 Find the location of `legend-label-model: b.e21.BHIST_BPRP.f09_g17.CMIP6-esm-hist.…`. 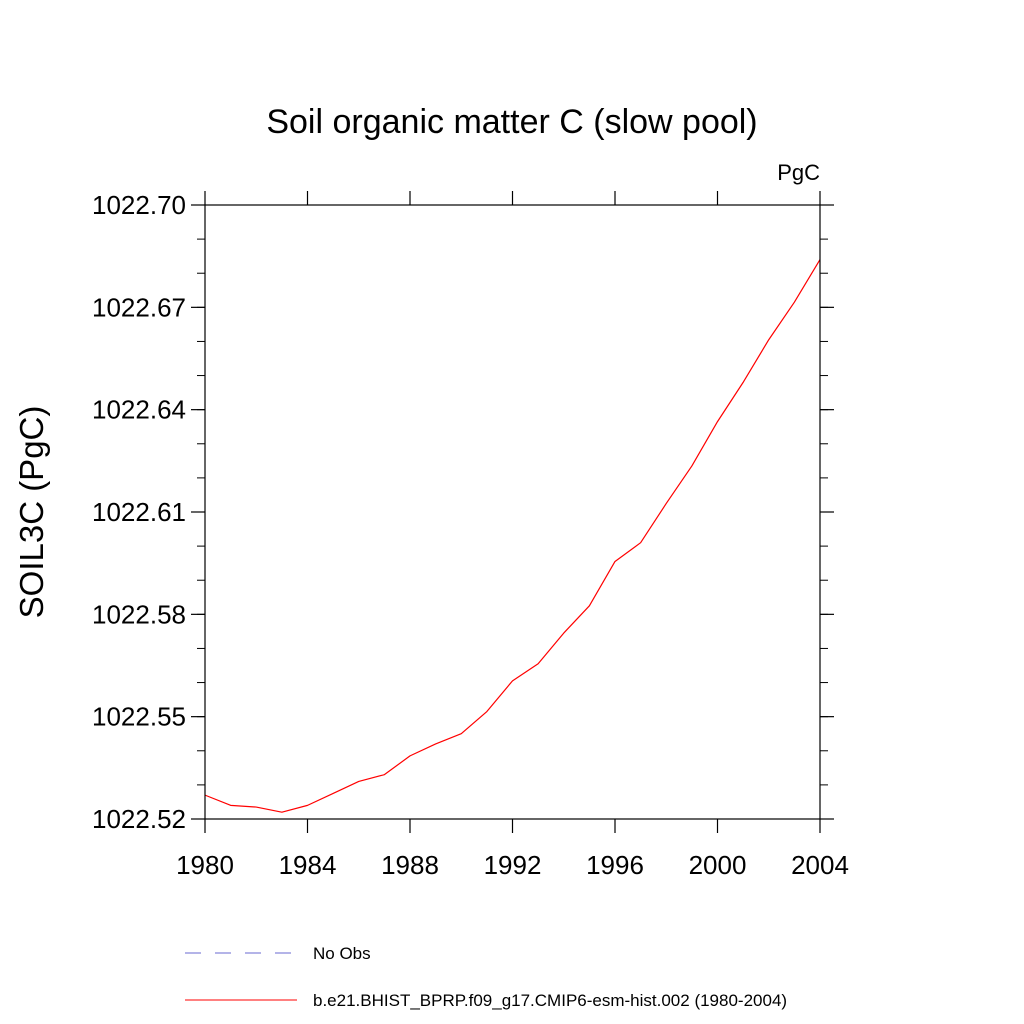

legend-label-model: b.e21.BHIST_BPRP.f09_g17.CMIP6-esm-hist.… is located at coordinates (550, 1000).